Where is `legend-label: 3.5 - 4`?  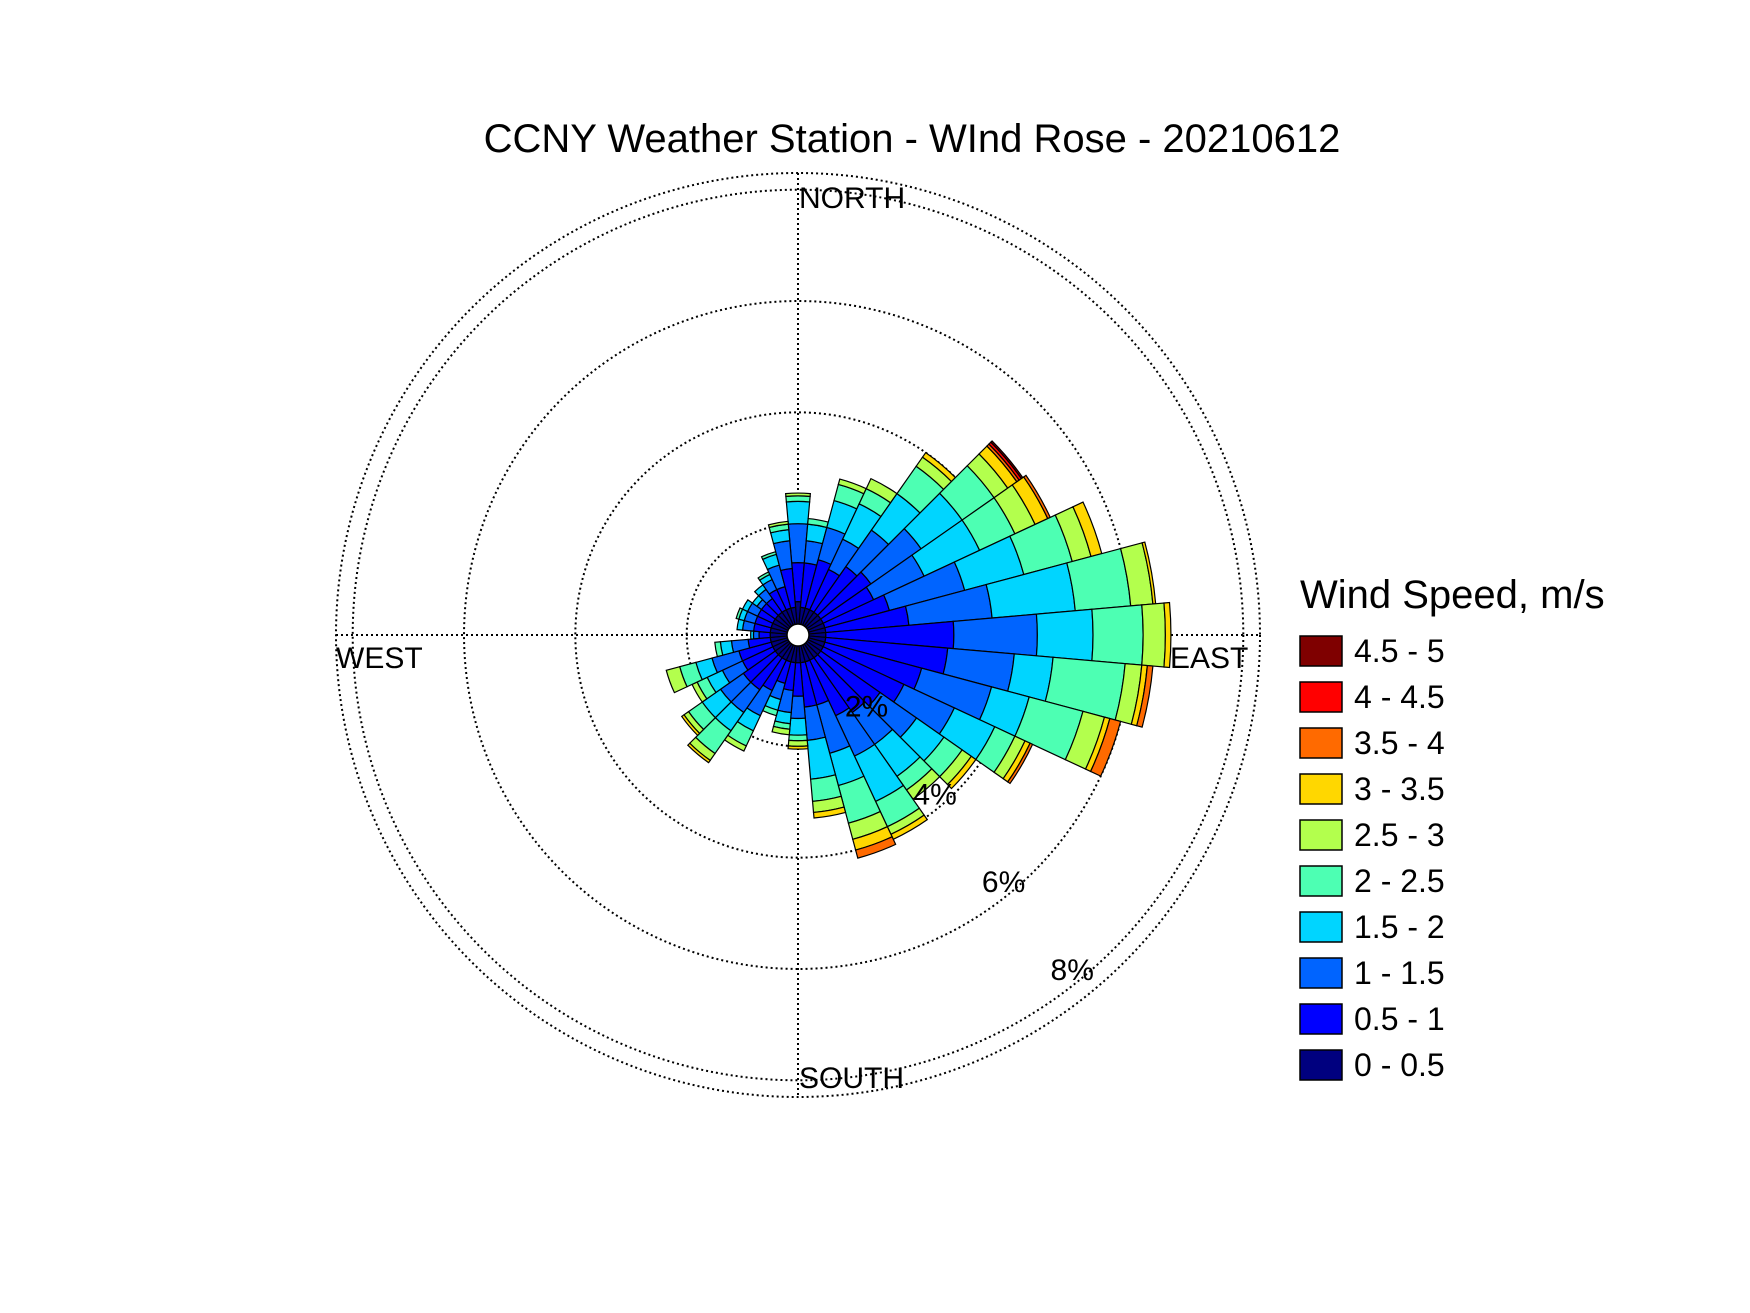 legend-label: 3.5 - 4 is located at coordinates (1399, 743).